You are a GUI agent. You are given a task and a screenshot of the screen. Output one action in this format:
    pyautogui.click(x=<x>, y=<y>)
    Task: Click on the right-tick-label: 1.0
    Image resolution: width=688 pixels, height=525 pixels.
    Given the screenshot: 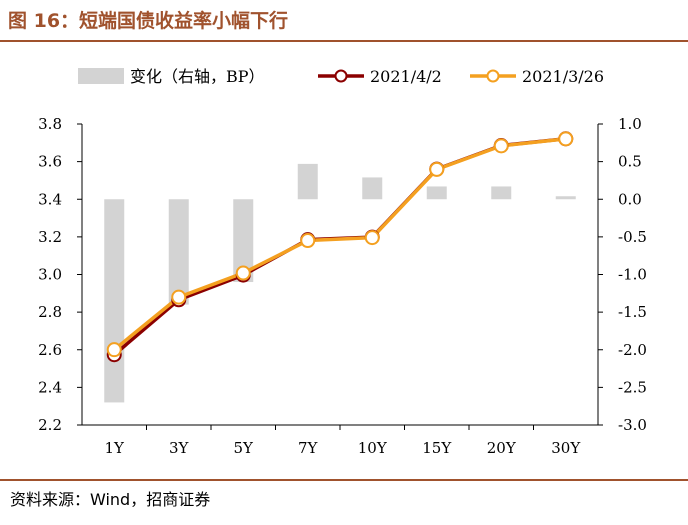 What is the action you would take?
    pyautogui.click(x=630, y=124)
    